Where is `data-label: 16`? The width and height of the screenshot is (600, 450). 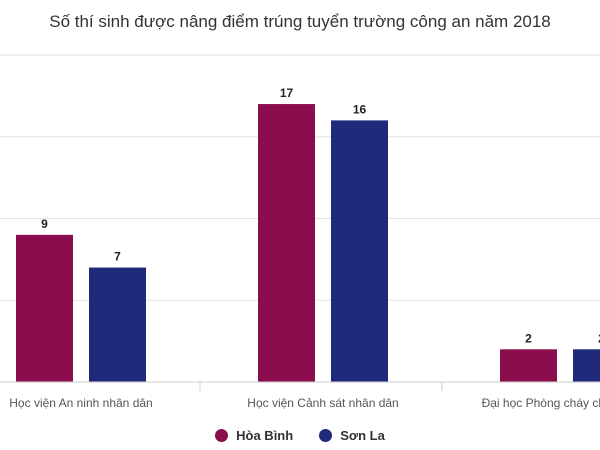 data-label: 16 is located at coordinates (360, 109).